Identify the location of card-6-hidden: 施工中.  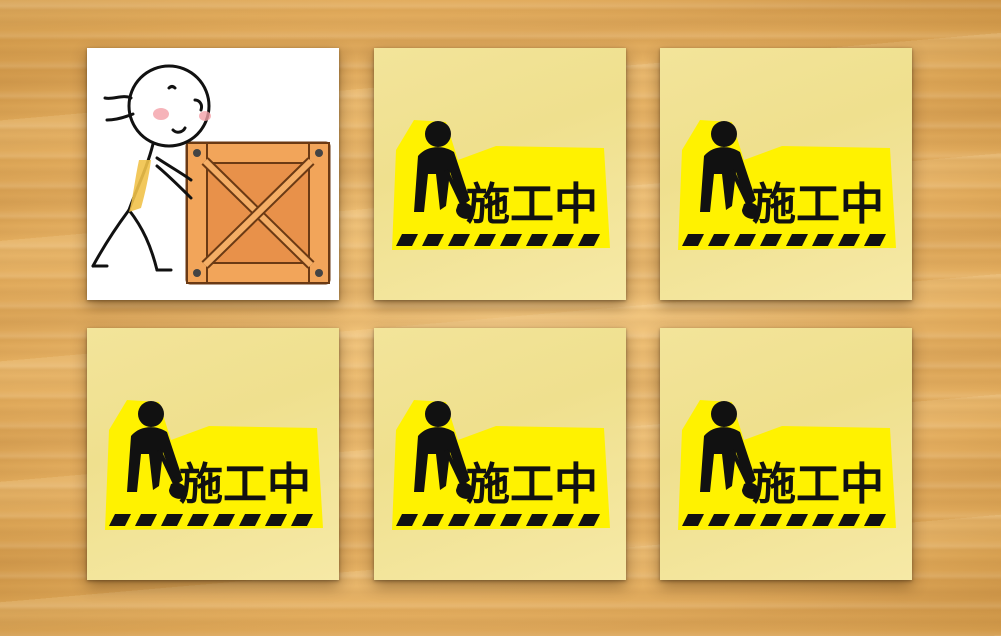
(786, 454).